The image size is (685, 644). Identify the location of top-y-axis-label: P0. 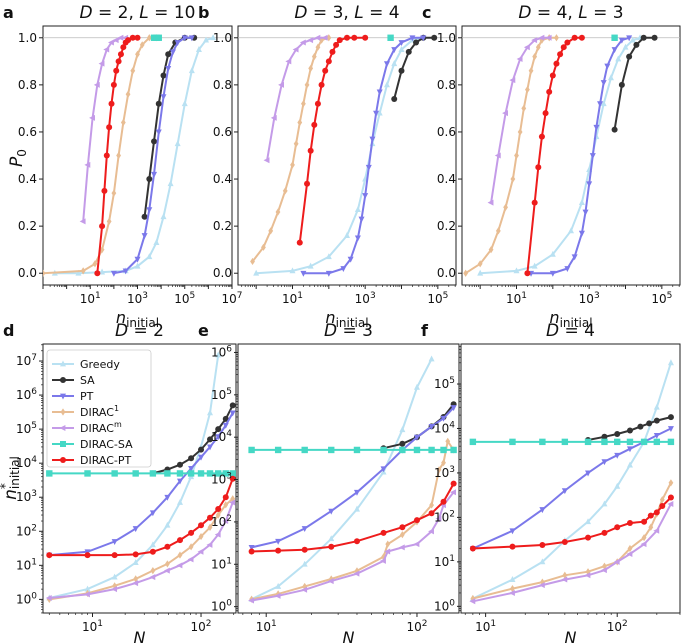
(18, 158).